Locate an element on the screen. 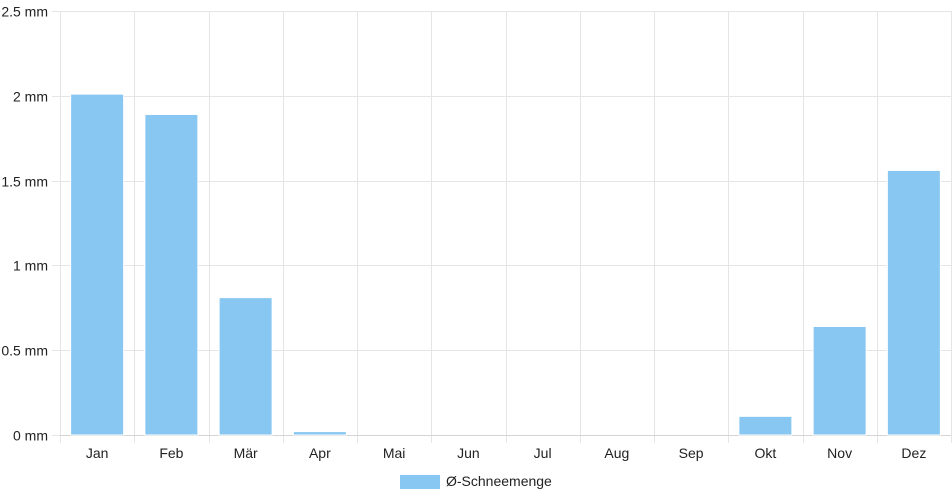  bar-dez is located at coordinates (913, 302).